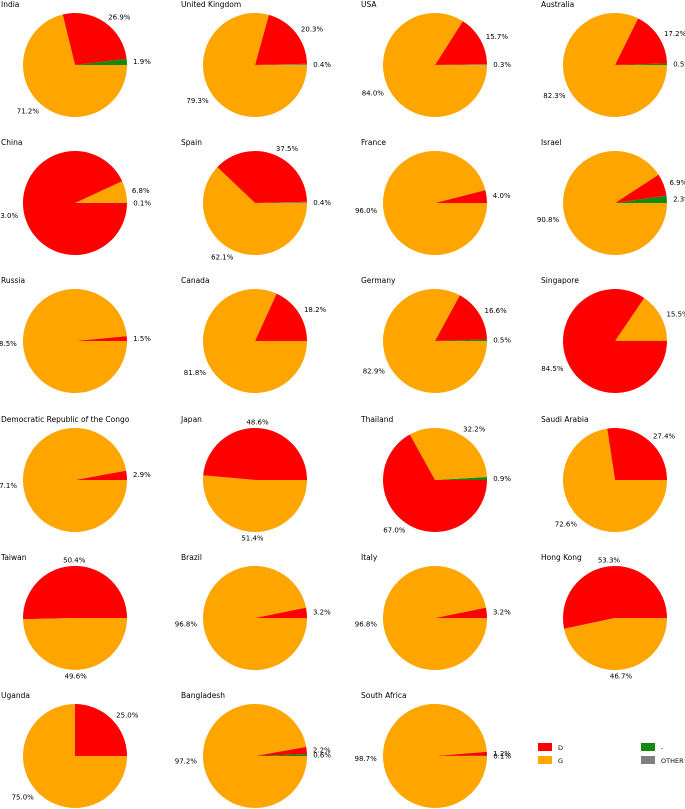  What do you see at coordinates (9, 216) in the screenshot?
I see `pie-percent-label: 93.0%` at bounding box center [9, 216].